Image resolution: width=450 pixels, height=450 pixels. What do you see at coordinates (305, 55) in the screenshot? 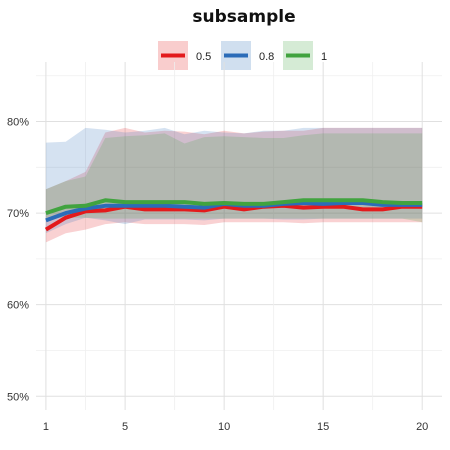
I see `legend-item-1: 1` at bounding box center [305, 55].